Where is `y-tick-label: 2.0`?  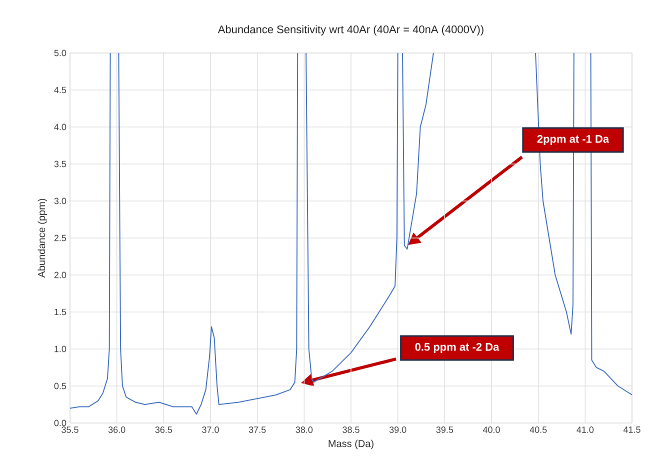 y-tick-label: 2.0 is located at coordinates (60, 275).